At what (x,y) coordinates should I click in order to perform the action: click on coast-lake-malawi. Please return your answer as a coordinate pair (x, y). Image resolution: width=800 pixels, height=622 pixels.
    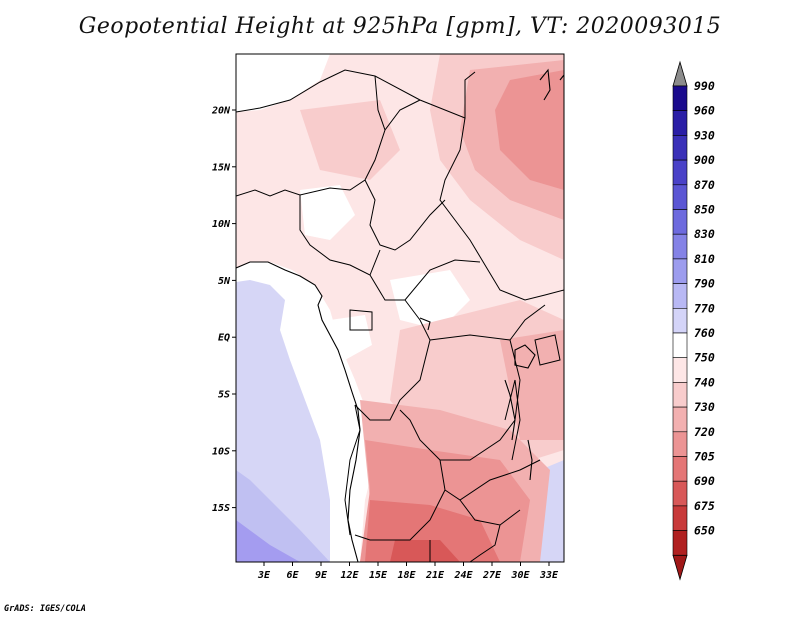
    Looking at the image, I should click on (530, 460).